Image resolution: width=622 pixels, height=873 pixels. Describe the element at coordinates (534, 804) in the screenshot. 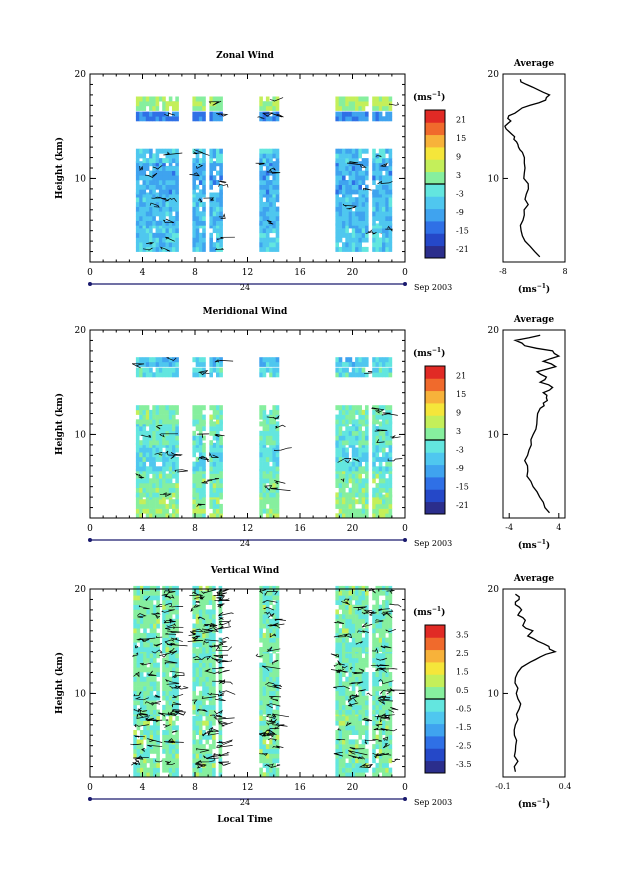

I see `average-unit: (ms−1)` at that location.